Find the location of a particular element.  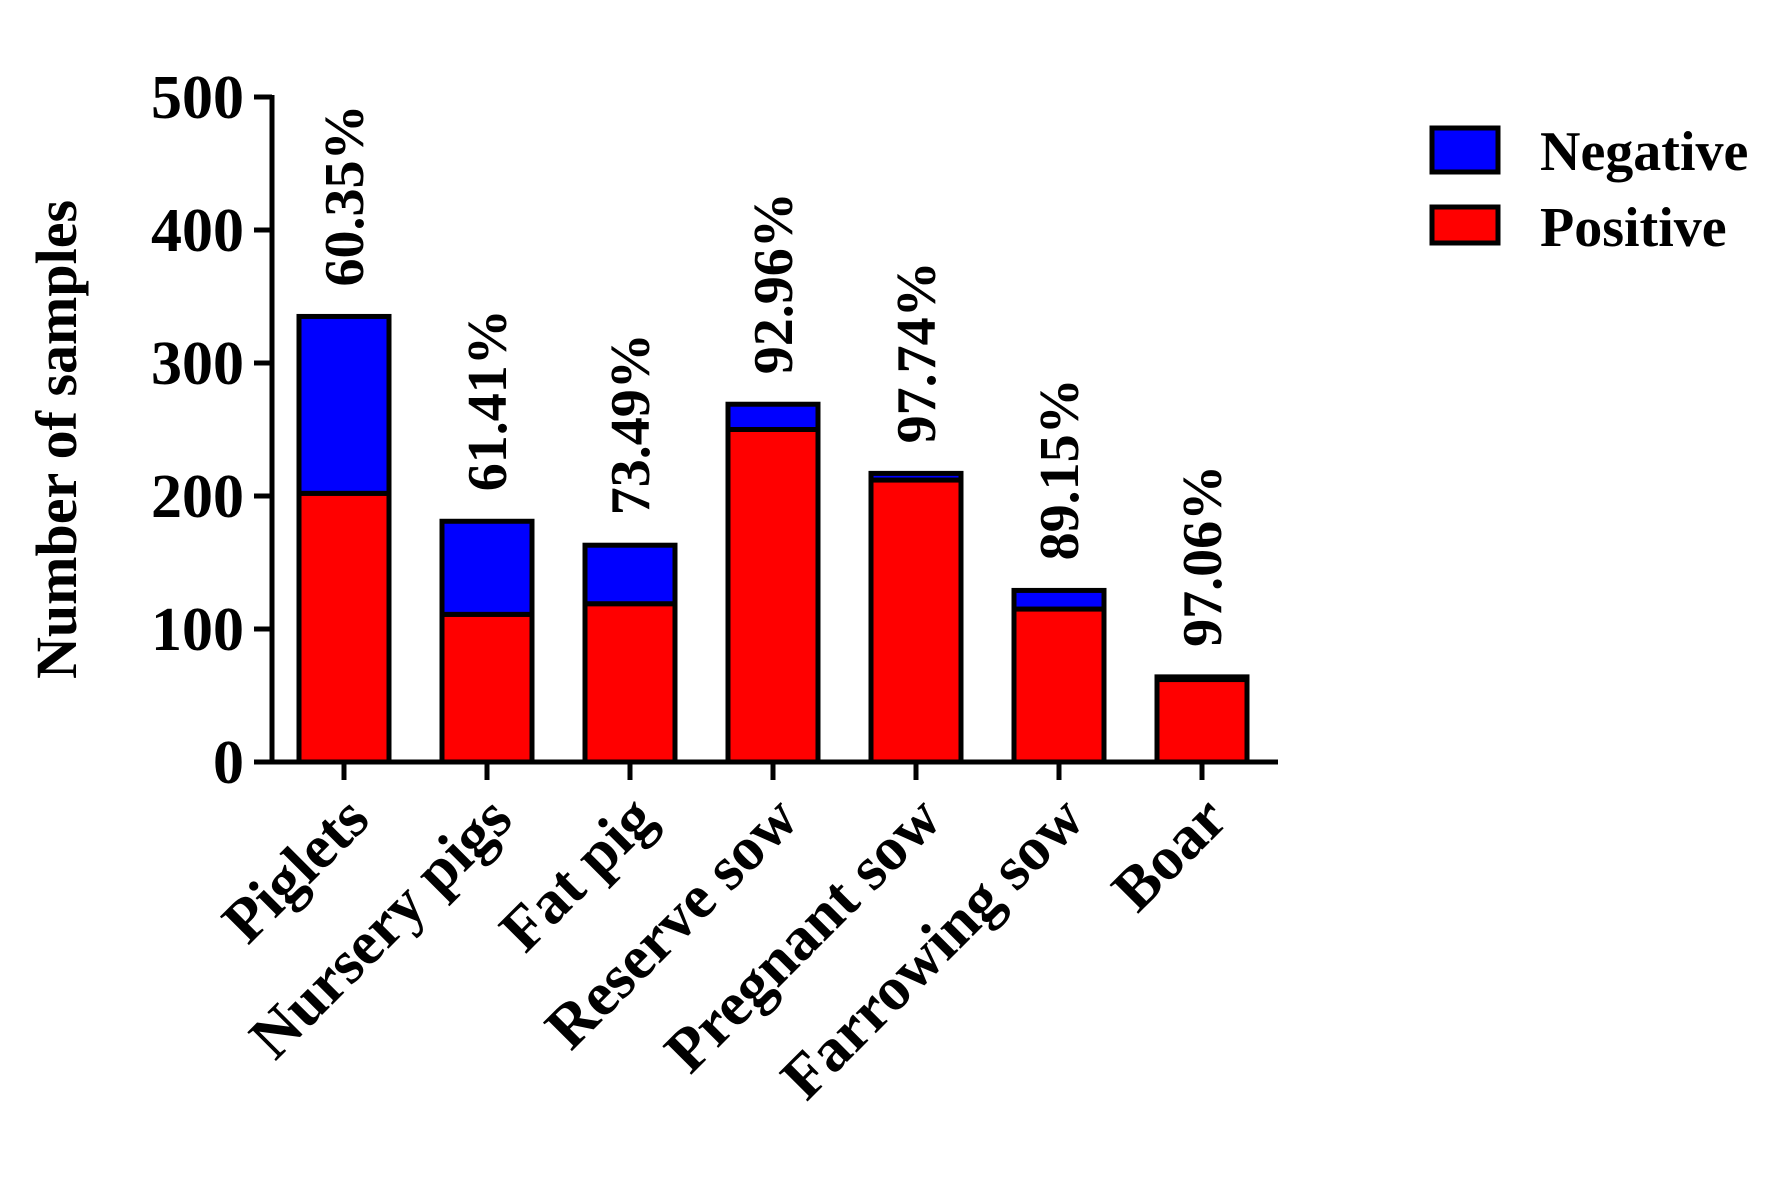

y-tick-label: 0 is located at coordinates (228, 763).